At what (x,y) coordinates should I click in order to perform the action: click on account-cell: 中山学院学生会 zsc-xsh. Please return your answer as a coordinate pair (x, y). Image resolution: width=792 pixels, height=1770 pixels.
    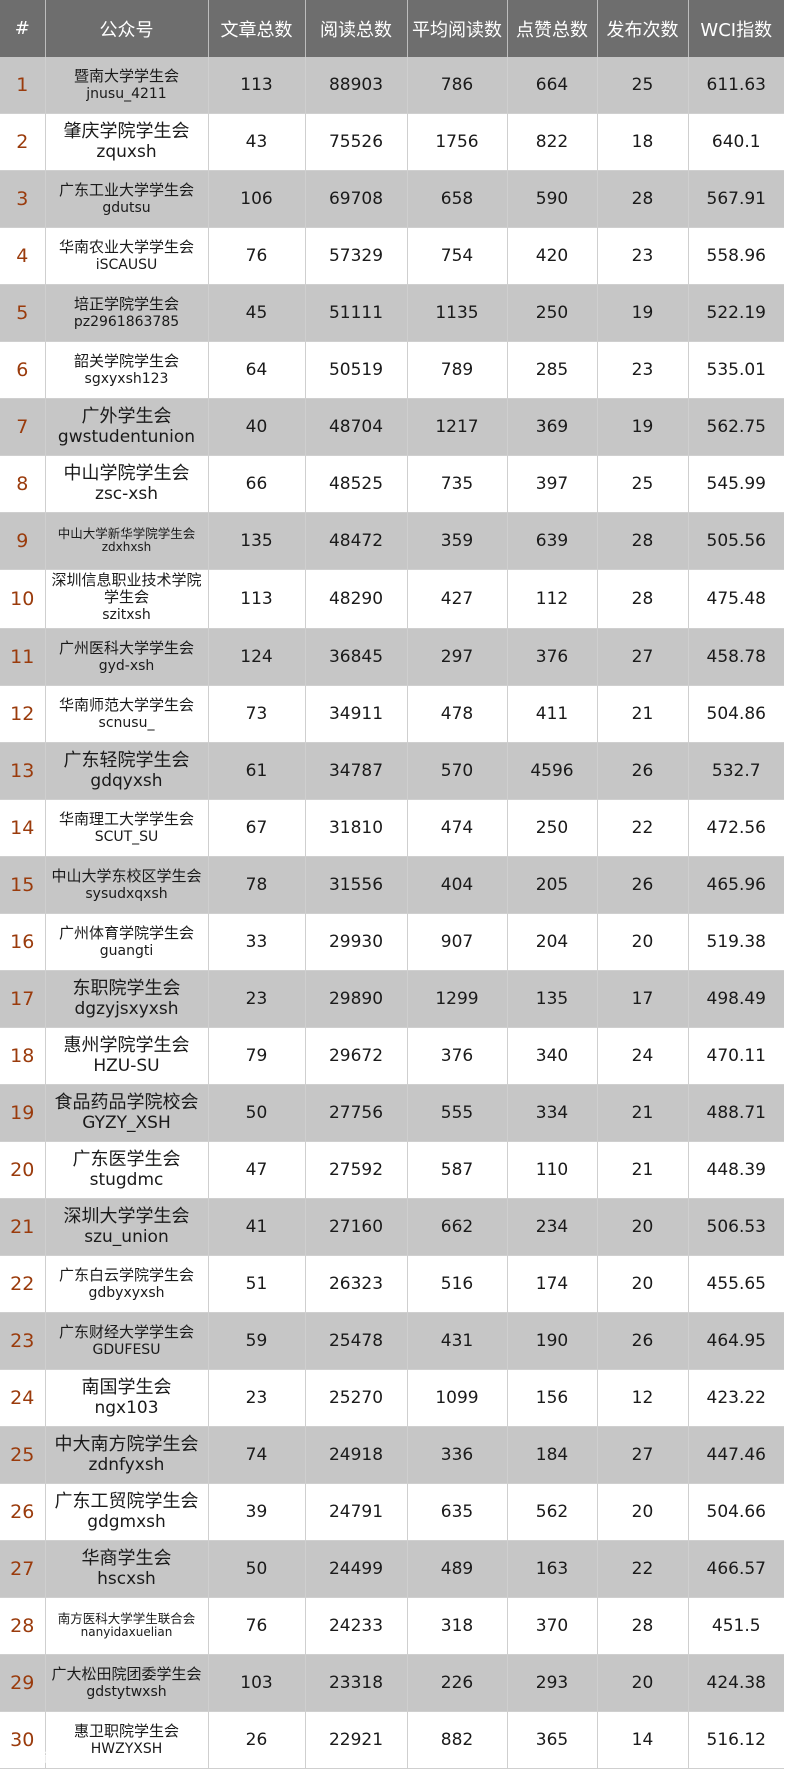
    Looking at the image, I should click on (127, 484).